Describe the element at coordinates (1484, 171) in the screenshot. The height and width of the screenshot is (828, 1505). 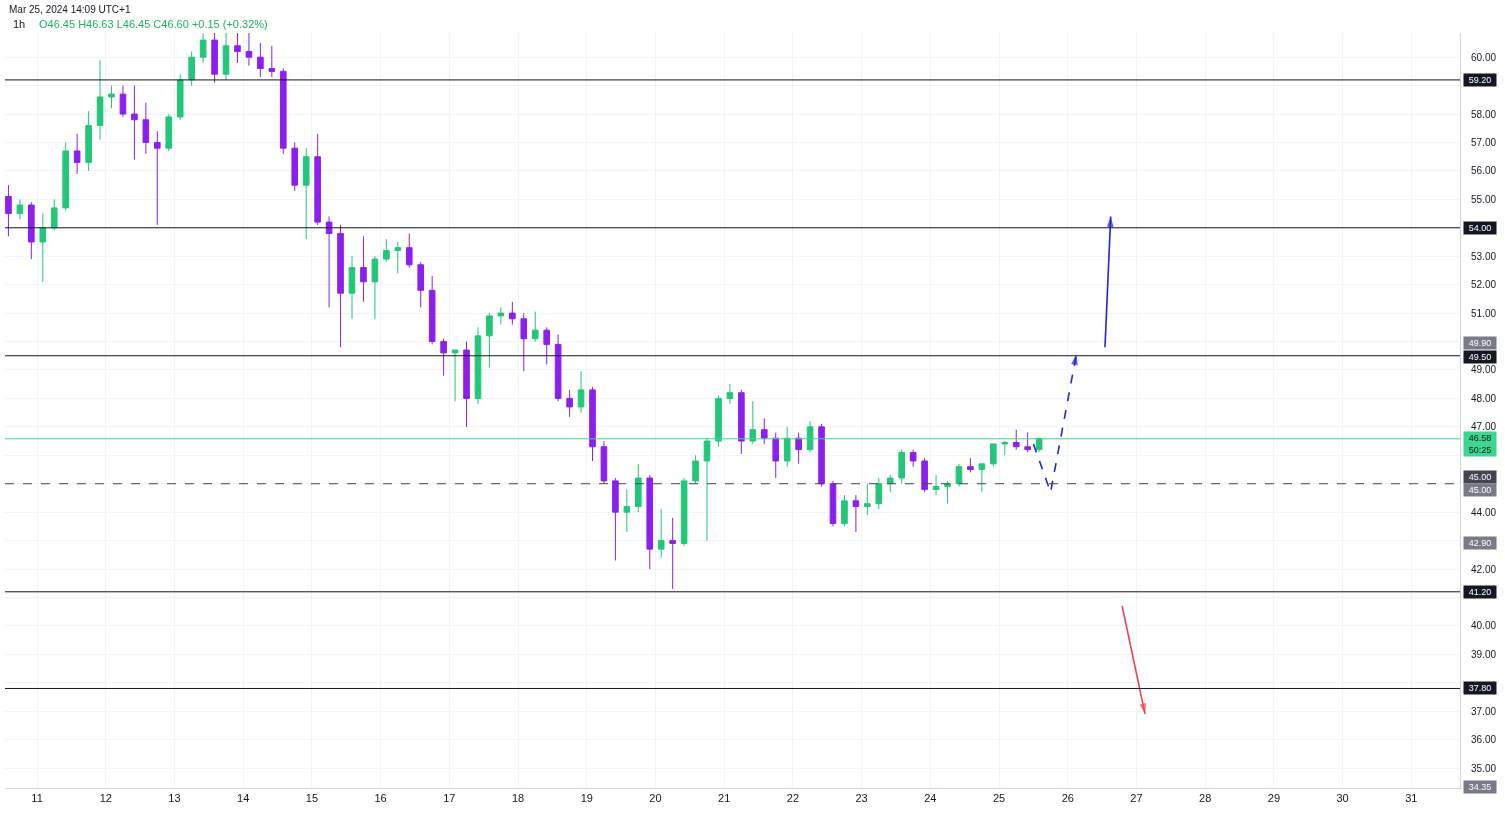
I see `y-tick-label: 56.00` at that location.